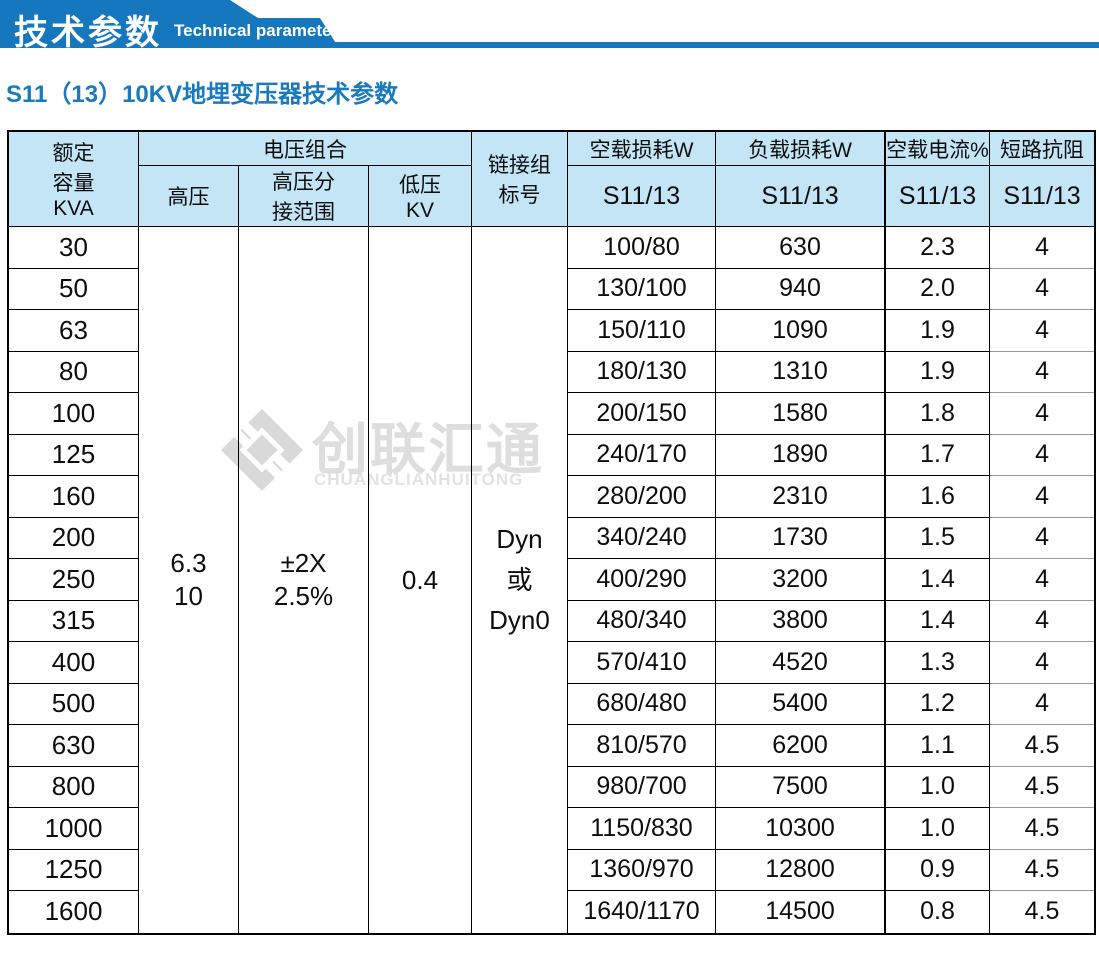  I want to click on table-row: 125 240/170 1890 1.7 4, so click(552, 455).